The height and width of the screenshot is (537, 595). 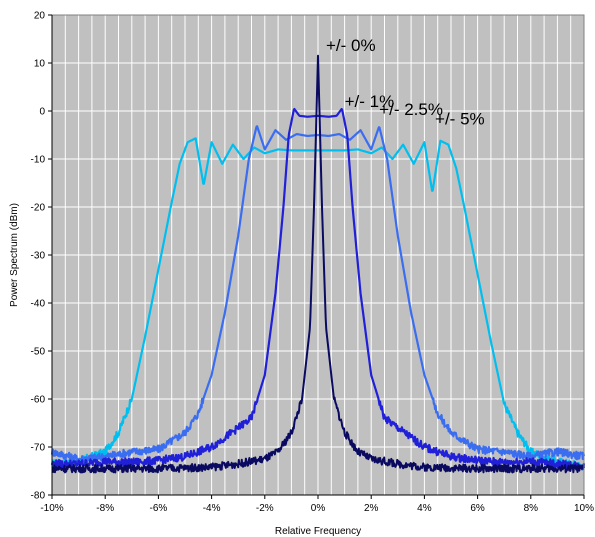 I want to click on x-tick-label: -8%, so click(x=105, y=508).